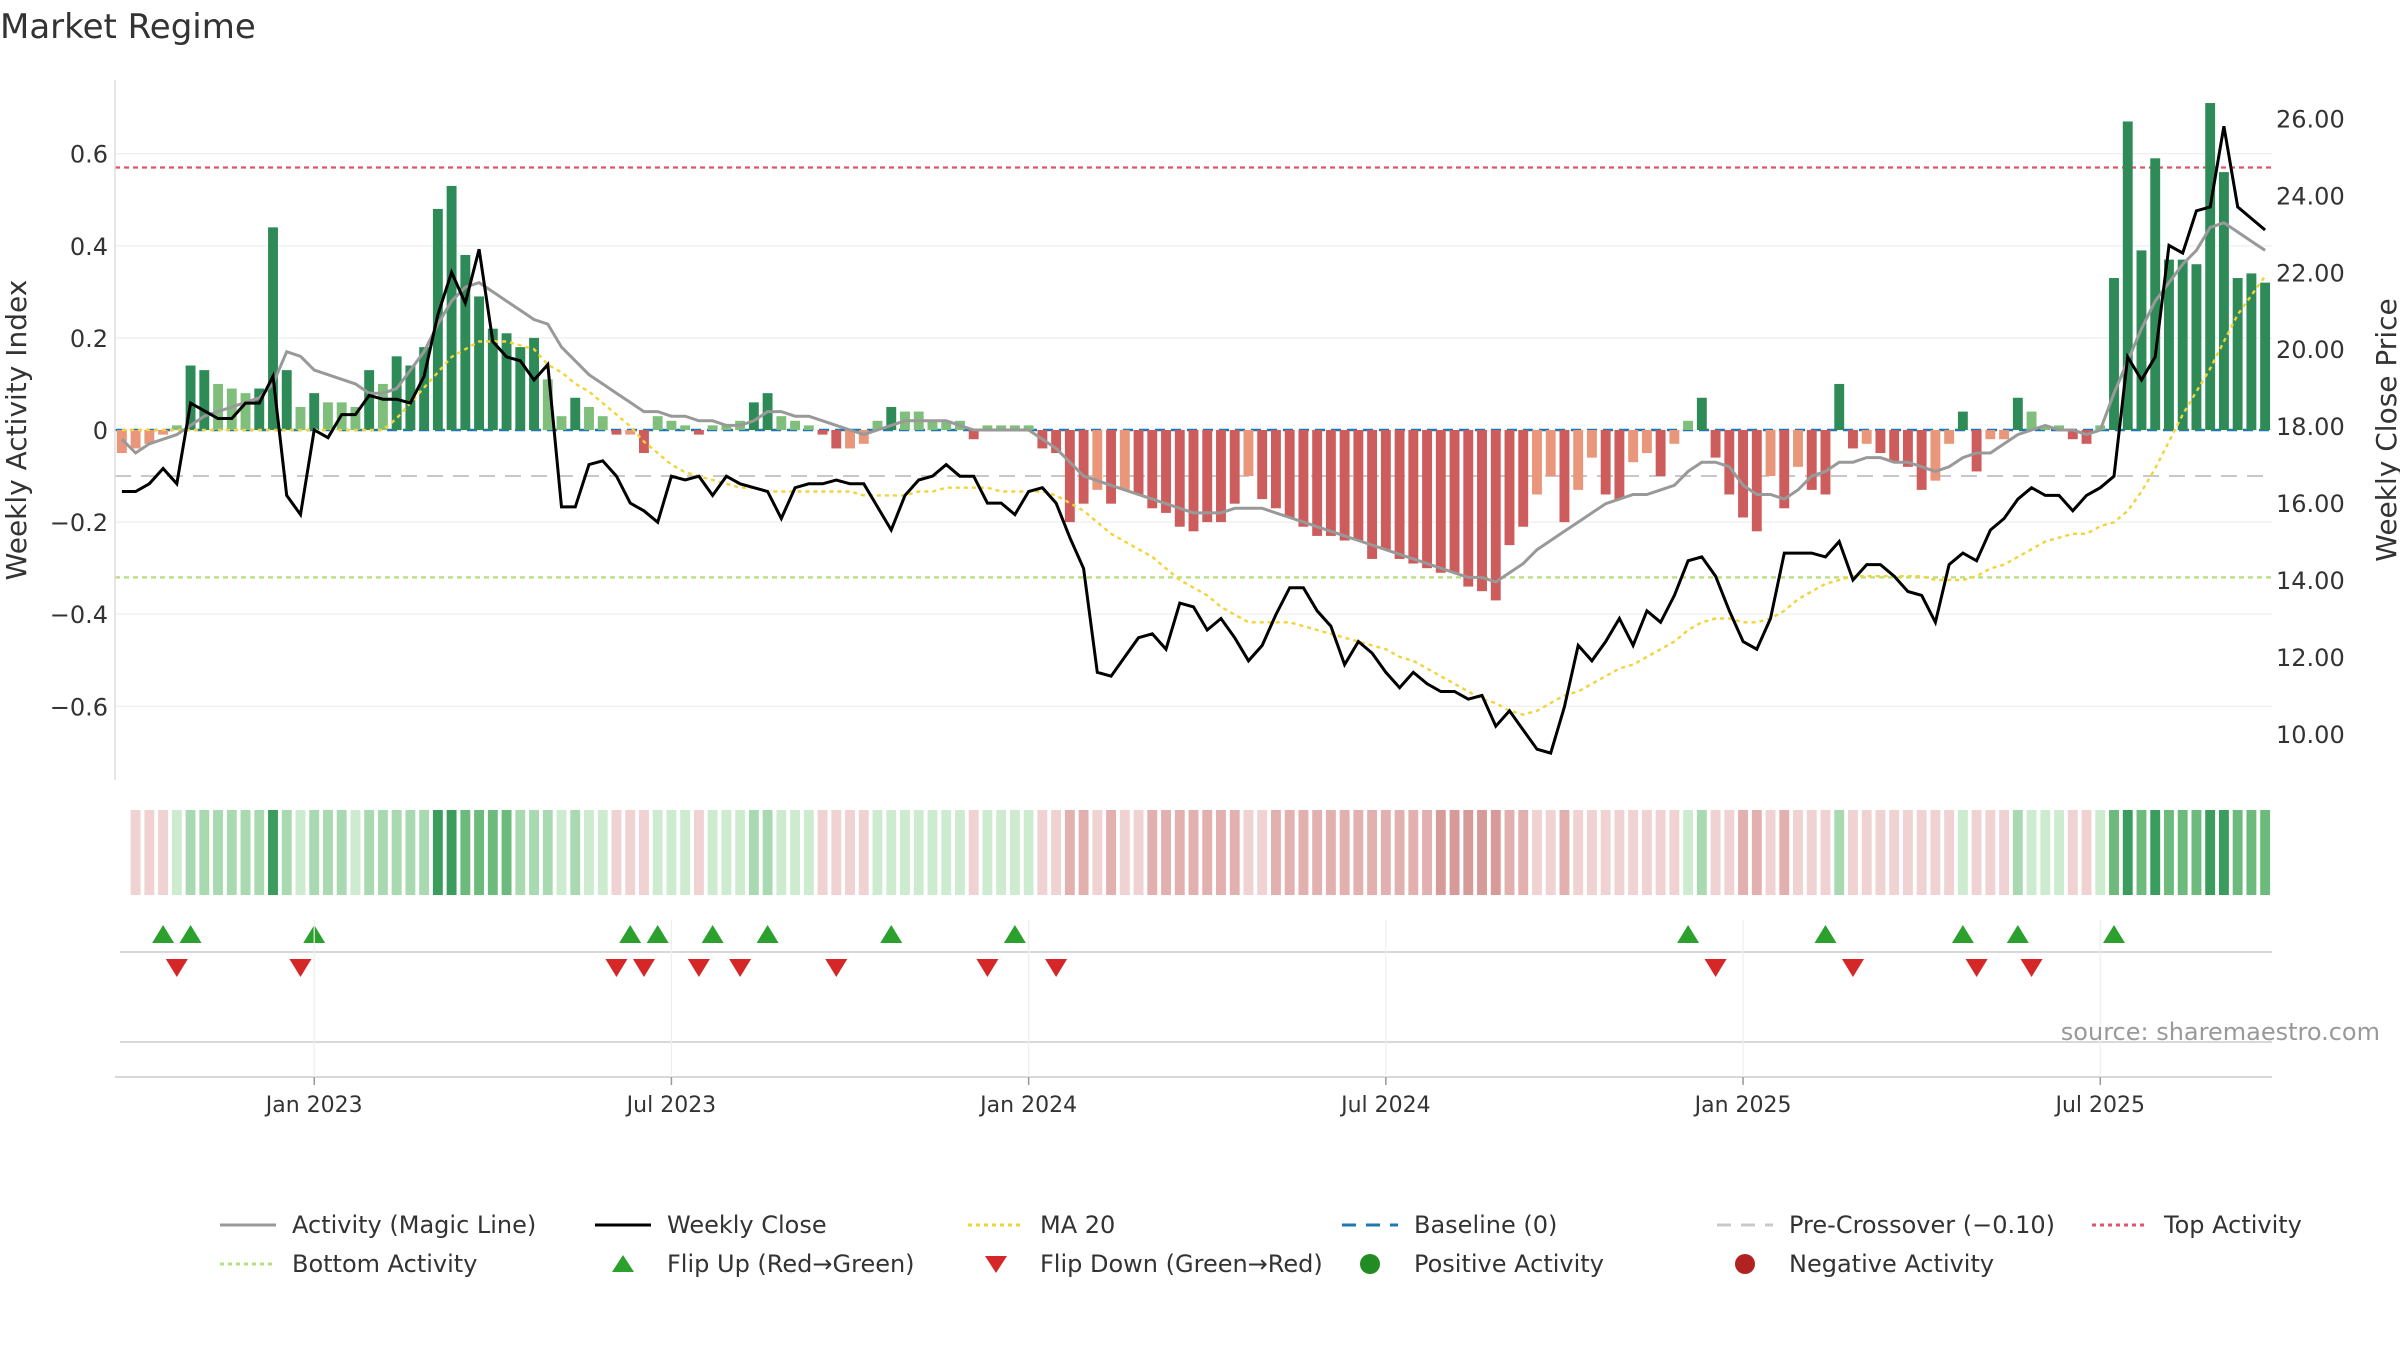 Image resolution: width=2400 pixels, height=1354 pixels. Describe the element at coordinates (1181, 1264) in the screenshot. I see `legend-label: Flip Down (Green→Red)` at that location.